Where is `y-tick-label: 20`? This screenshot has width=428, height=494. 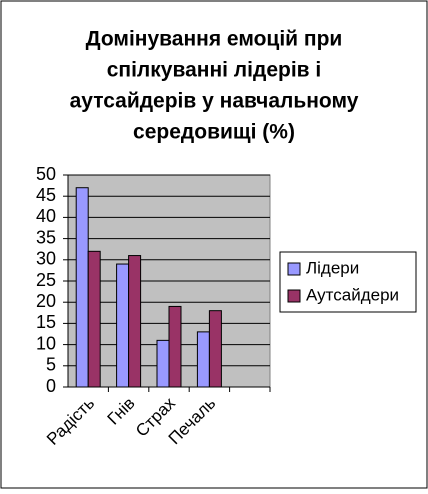
y-tick-label: 20 is located at coordinates (46, 301).